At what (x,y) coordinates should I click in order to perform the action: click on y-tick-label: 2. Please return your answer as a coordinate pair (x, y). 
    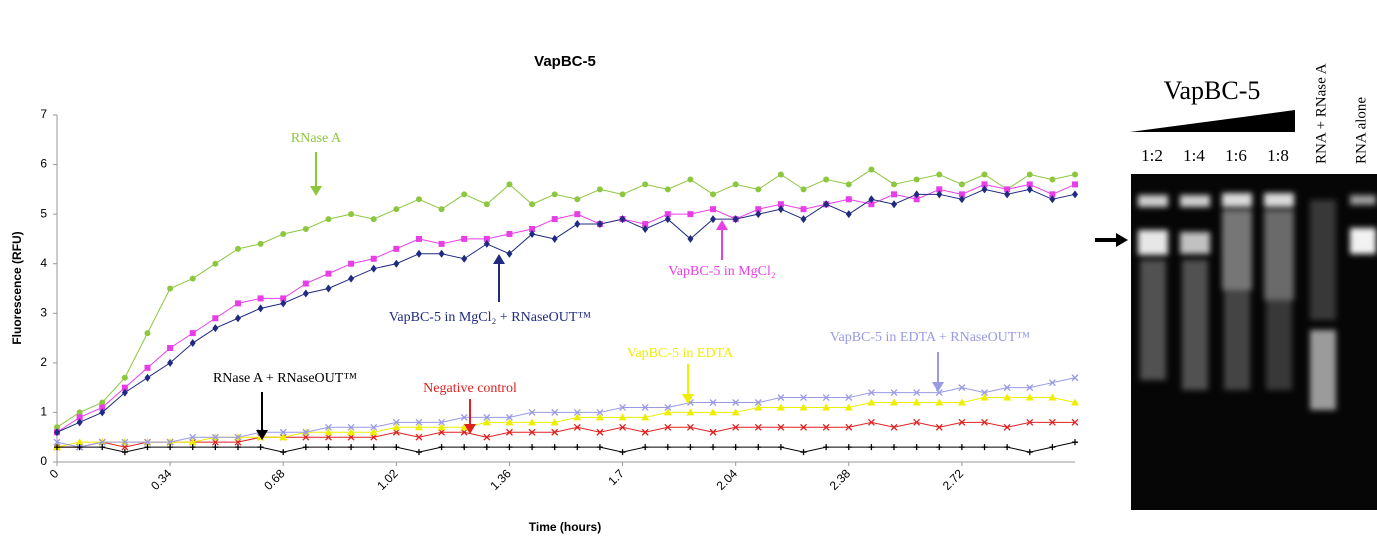
    Looking at the image, I should click on (43, 362).